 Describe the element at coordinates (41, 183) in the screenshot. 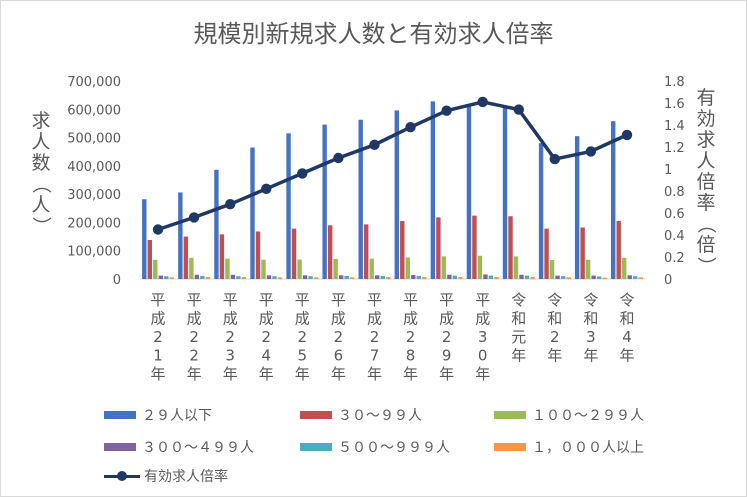

I see `y-axis-title-char: （` at that location.